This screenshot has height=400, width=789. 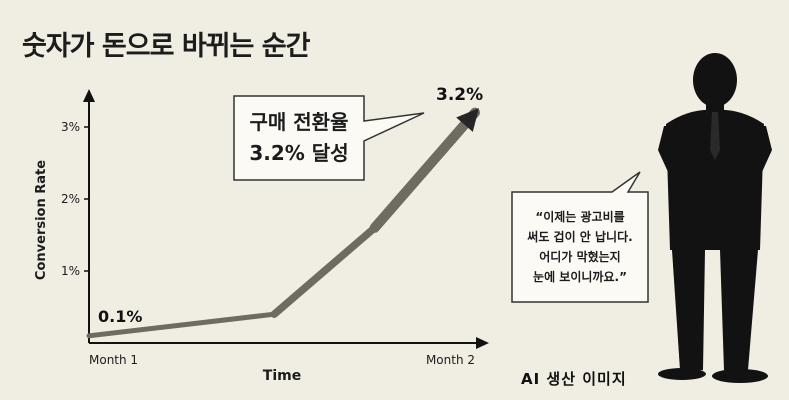 What do you see at coordinates (113, 360) in the screenshot?
I see `x-tick-label: Month 1` at bounding box center [113, 360].